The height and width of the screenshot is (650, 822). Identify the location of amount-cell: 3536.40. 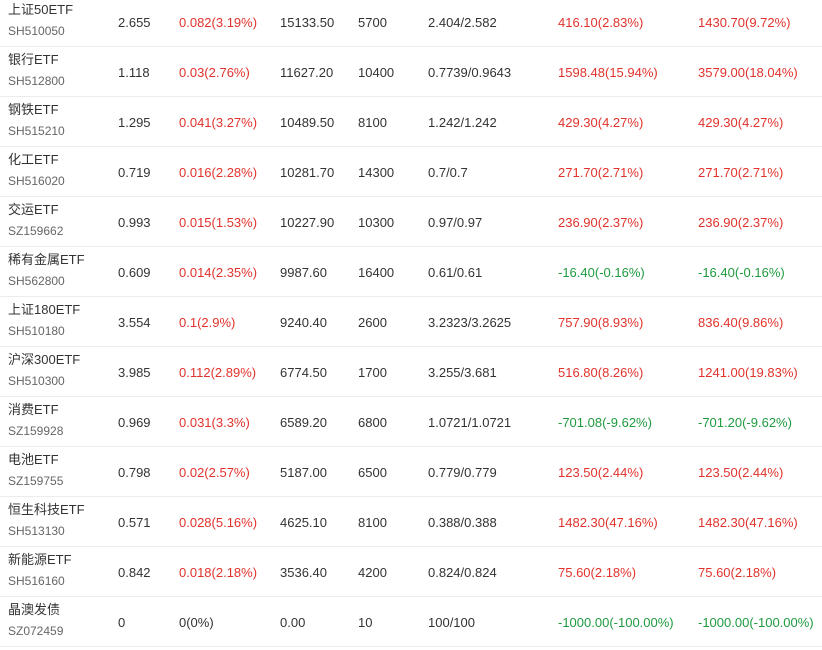
(303, 572).